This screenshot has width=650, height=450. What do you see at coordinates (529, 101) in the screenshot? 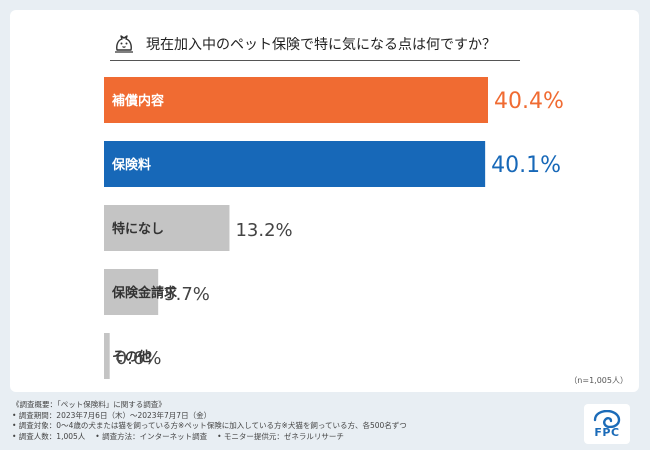
I see `value-label-1: 40.4%` at bounding box center [529, 101].